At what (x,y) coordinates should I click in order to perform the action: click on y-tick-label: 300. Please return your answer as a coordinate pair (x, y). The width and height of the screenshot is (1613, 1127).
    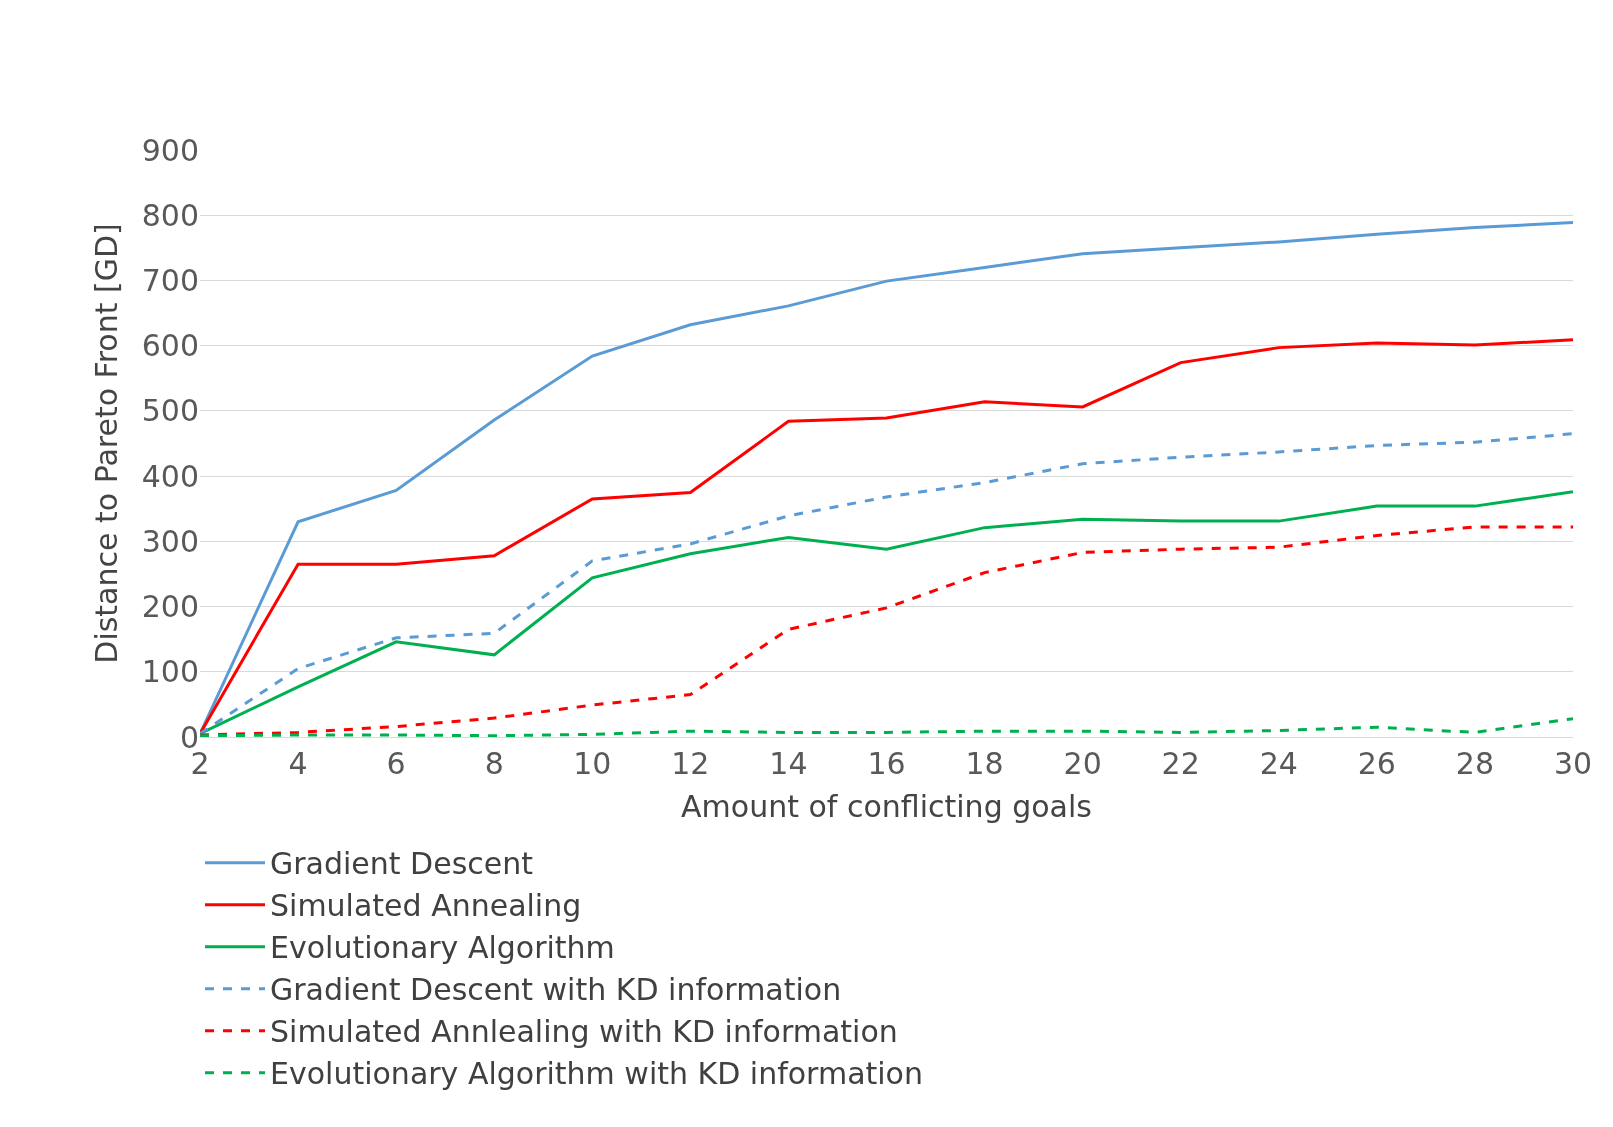
    Looking at the image, I should click on (170, 541).